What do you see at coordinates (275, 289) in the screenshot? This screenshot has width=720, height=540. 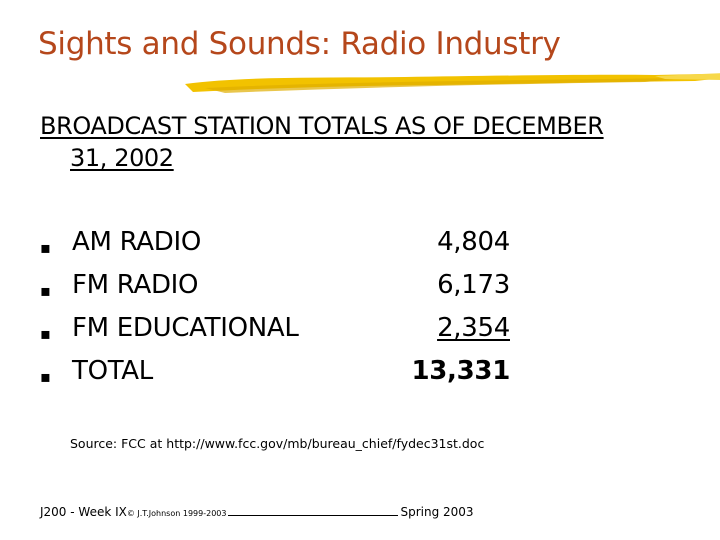 I see `list-item: ▪ FM RADIO 6,173` at bounding box center [275, 289].